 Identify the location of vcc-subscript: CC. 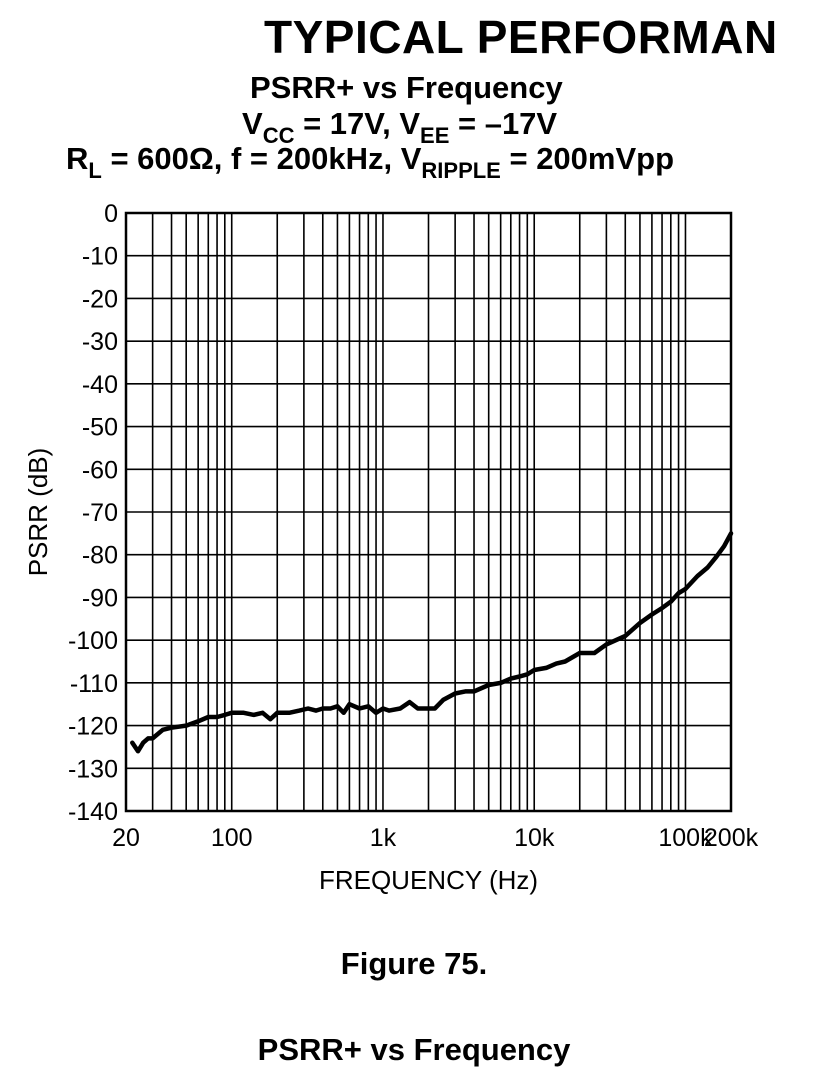
(278, 135).